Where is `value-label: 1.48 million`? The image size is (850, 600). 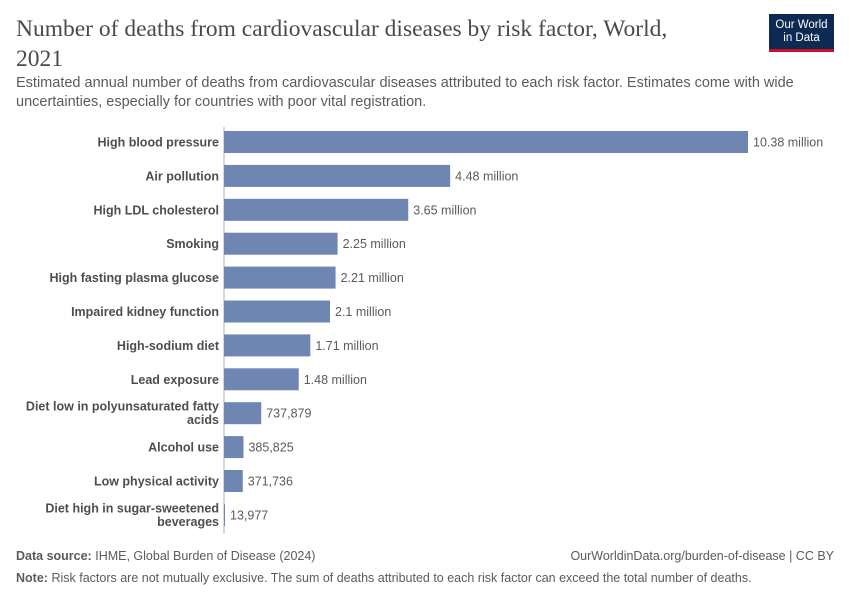
value-label: 1.48 million is located at coordinates (335, 380).